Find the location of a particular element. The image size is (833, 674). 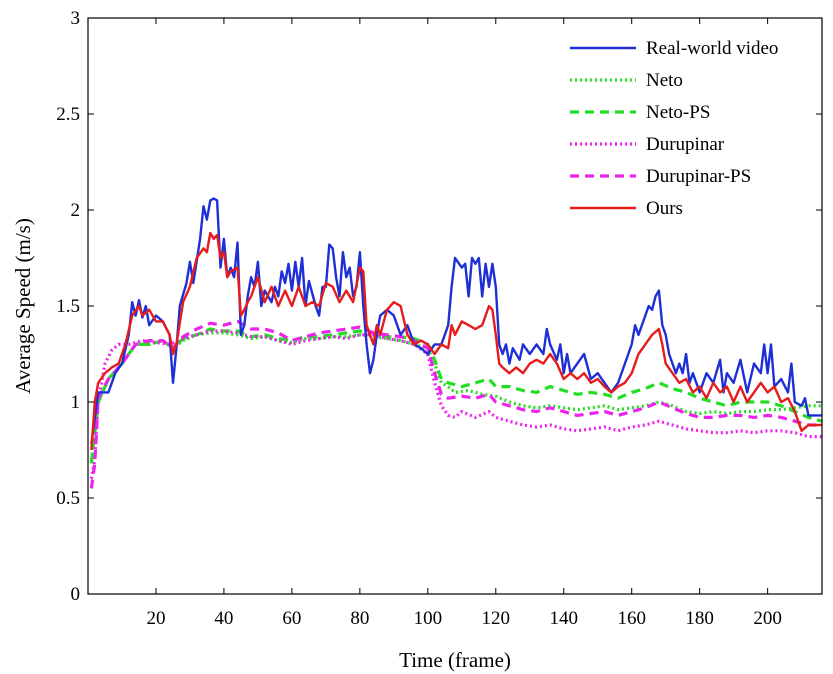

x-tick-label: 120 is located at coordinates (496, 618).